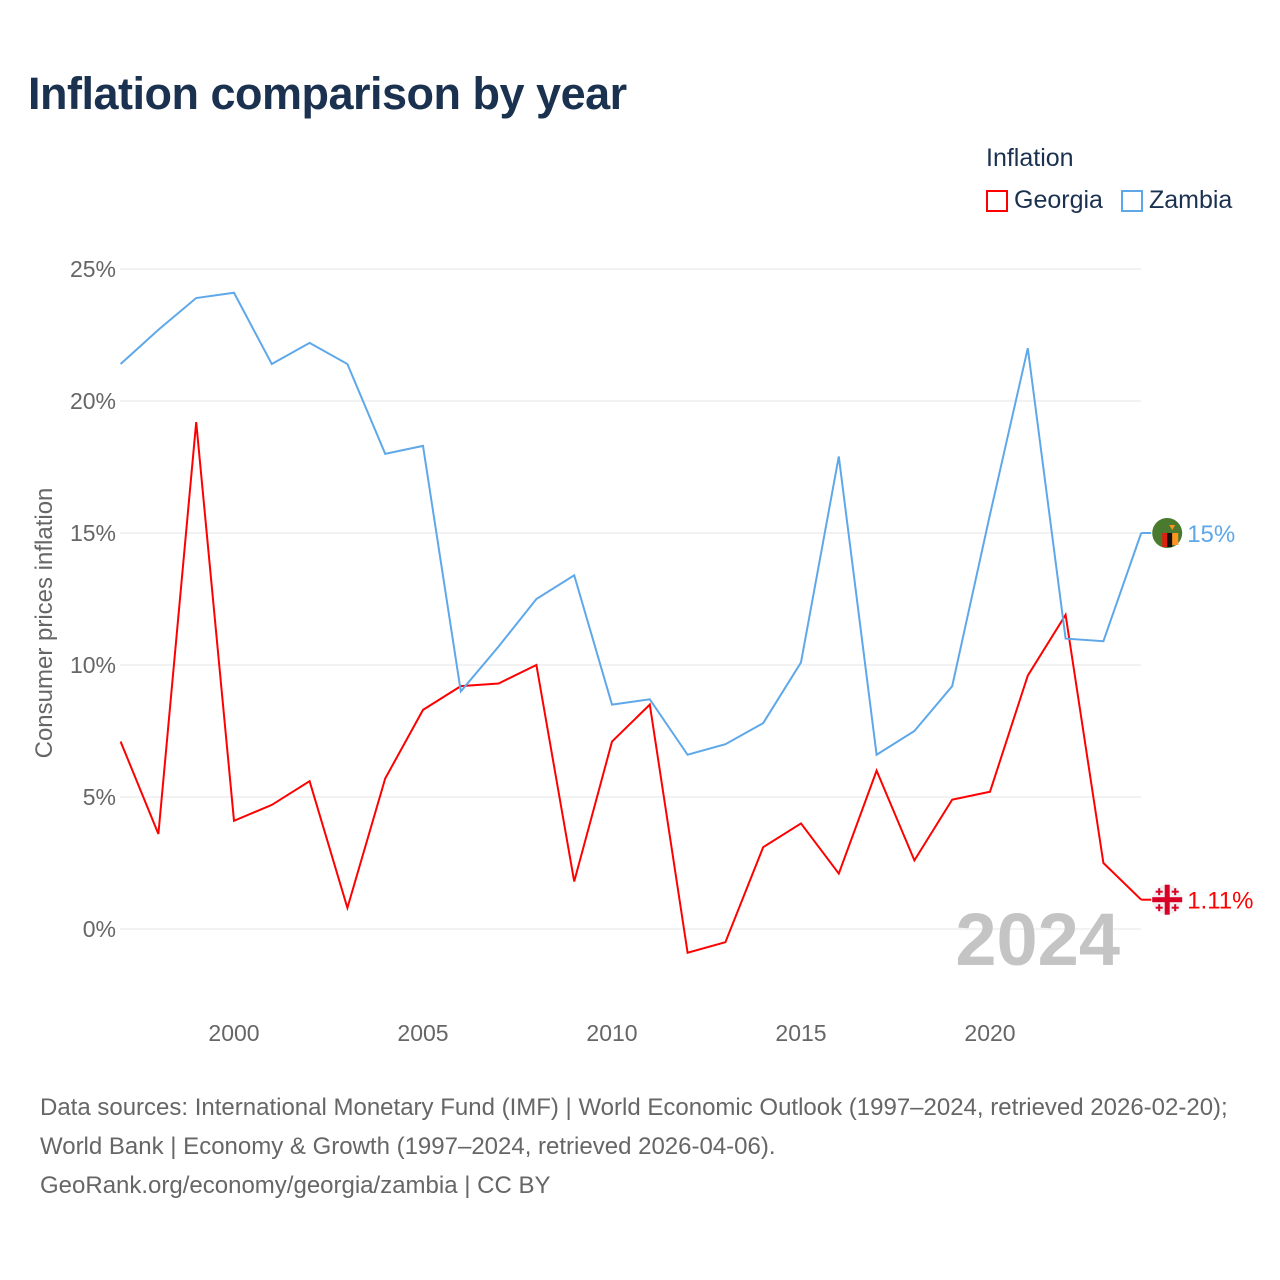 Image resolution: width=1280 pixels, height=1280 pixels. What do you see at coordinates (1190, 200) in the screenshot?
I see `legend-label-zambia: Zambia` at bounding box center [1190, 200].